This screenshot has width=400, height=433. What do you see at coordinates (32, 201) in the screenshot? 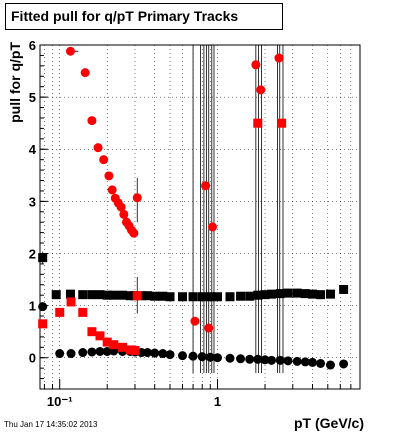
I see `y-tick-label: 3` at bounding box center [32, 201].